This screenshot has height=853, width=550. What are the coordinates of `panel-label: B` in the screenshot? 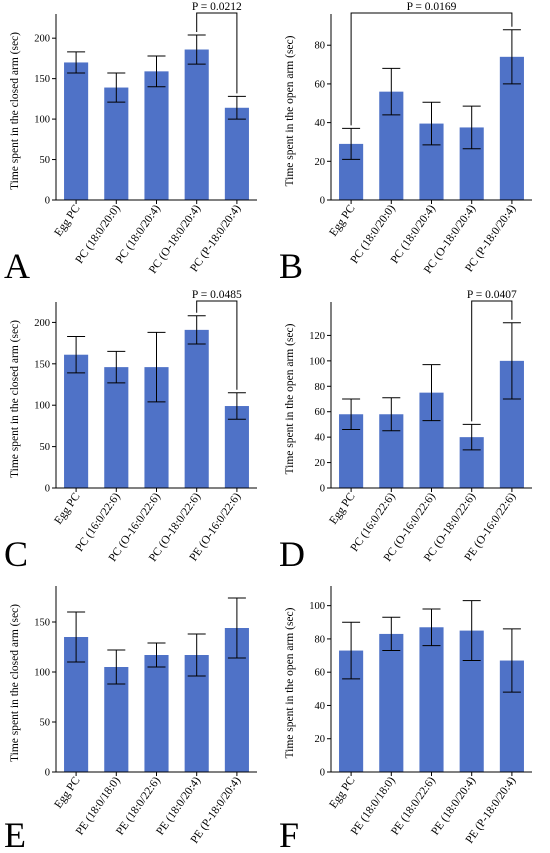 It's located at (291, 266).